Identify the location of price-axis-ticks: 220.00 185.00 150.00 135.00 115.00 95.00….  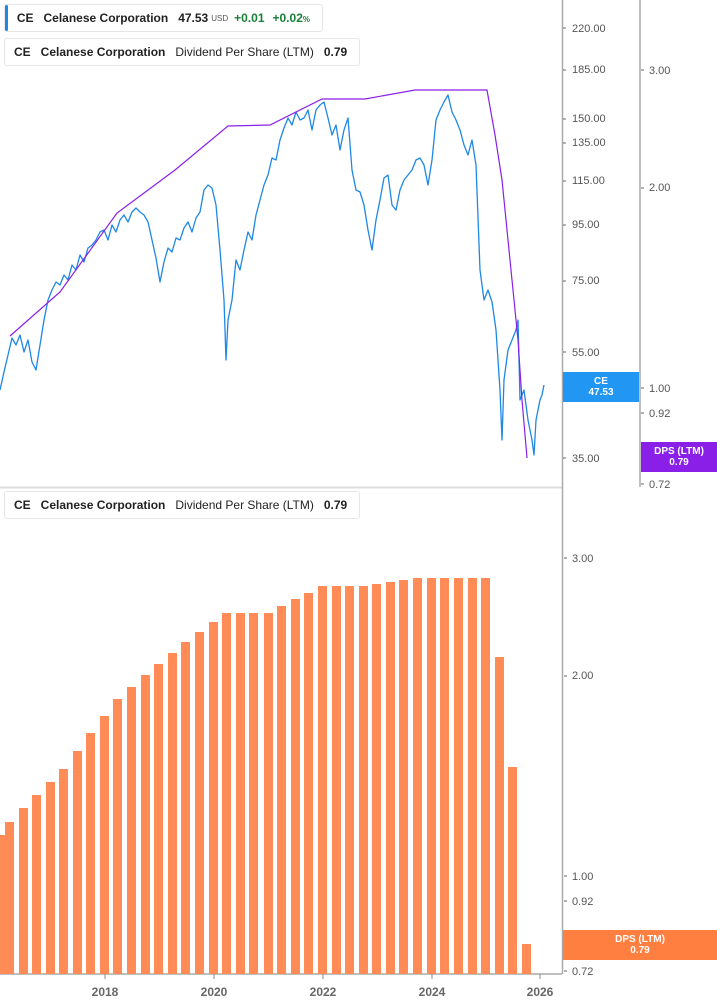
(584, 244).